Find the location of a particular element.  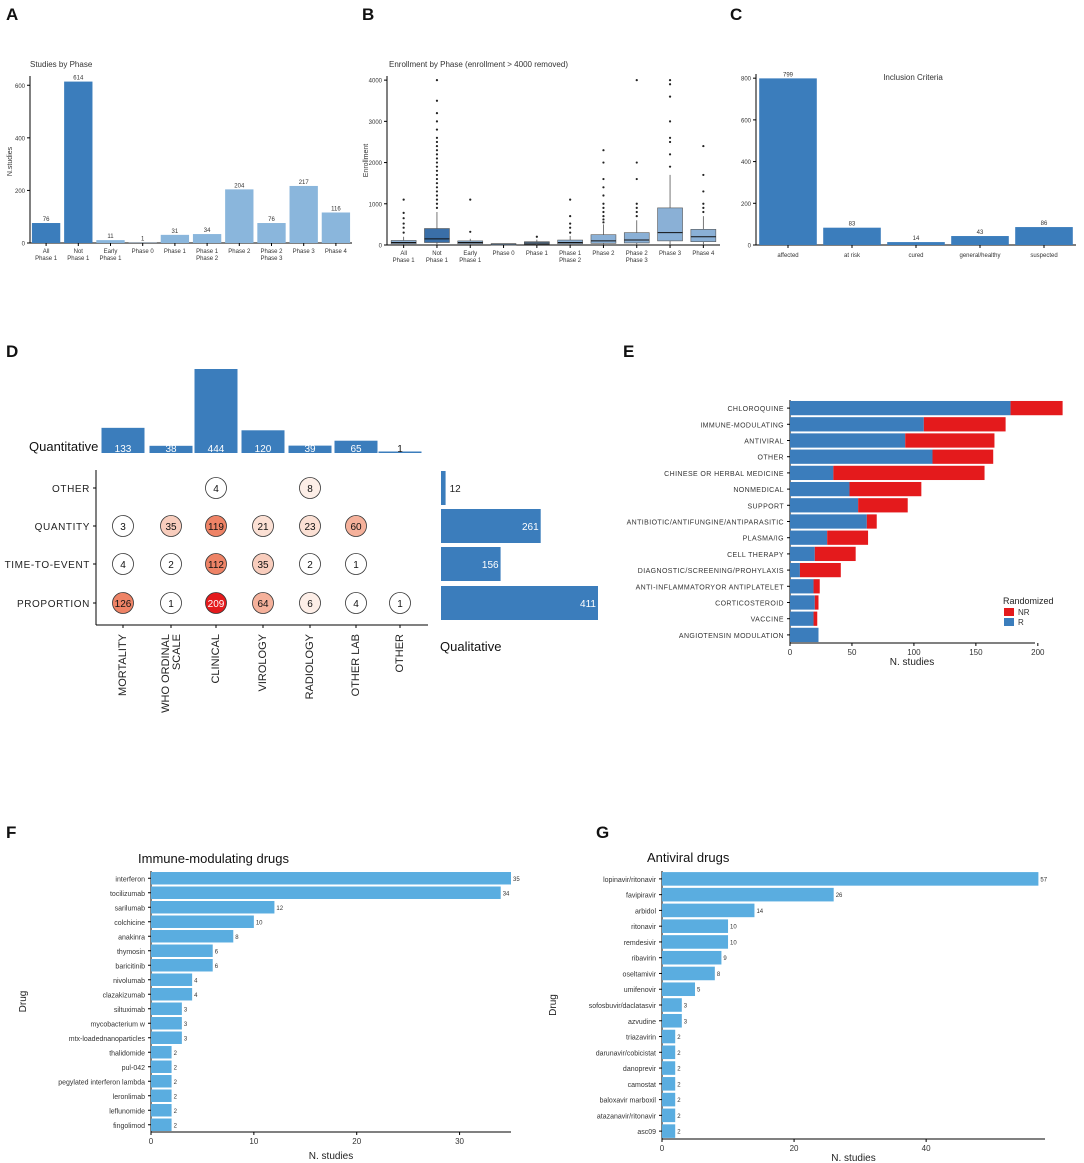

chart-f-bar-label: 3 is located at coordinates (186, 1039).